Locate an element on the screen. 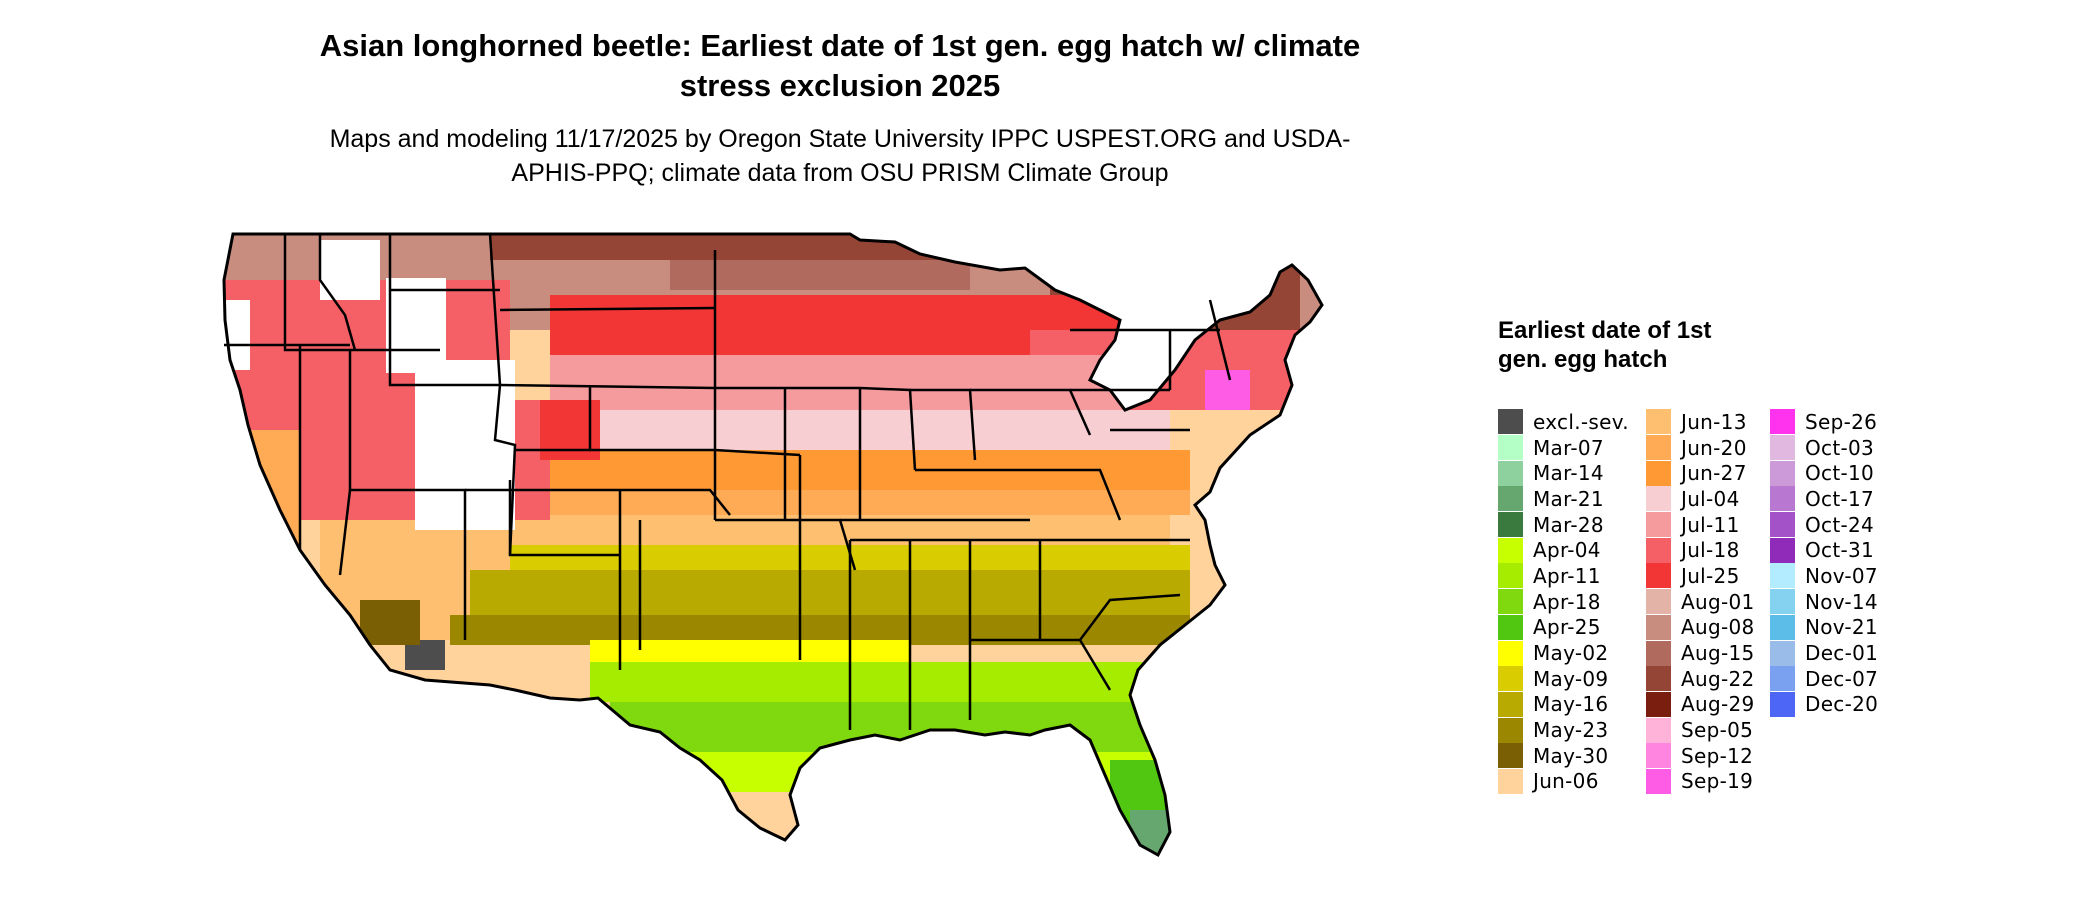 The height and width of the screenshot is (900, 2100). legend-item: Oct-24 is located at coordinates (1835, 525).